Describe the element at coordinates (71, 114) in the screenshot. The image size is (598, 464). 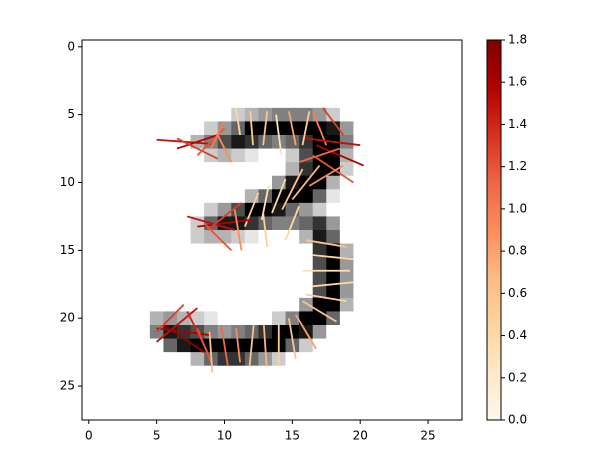
I see `y-tick-label: 5` at that location.